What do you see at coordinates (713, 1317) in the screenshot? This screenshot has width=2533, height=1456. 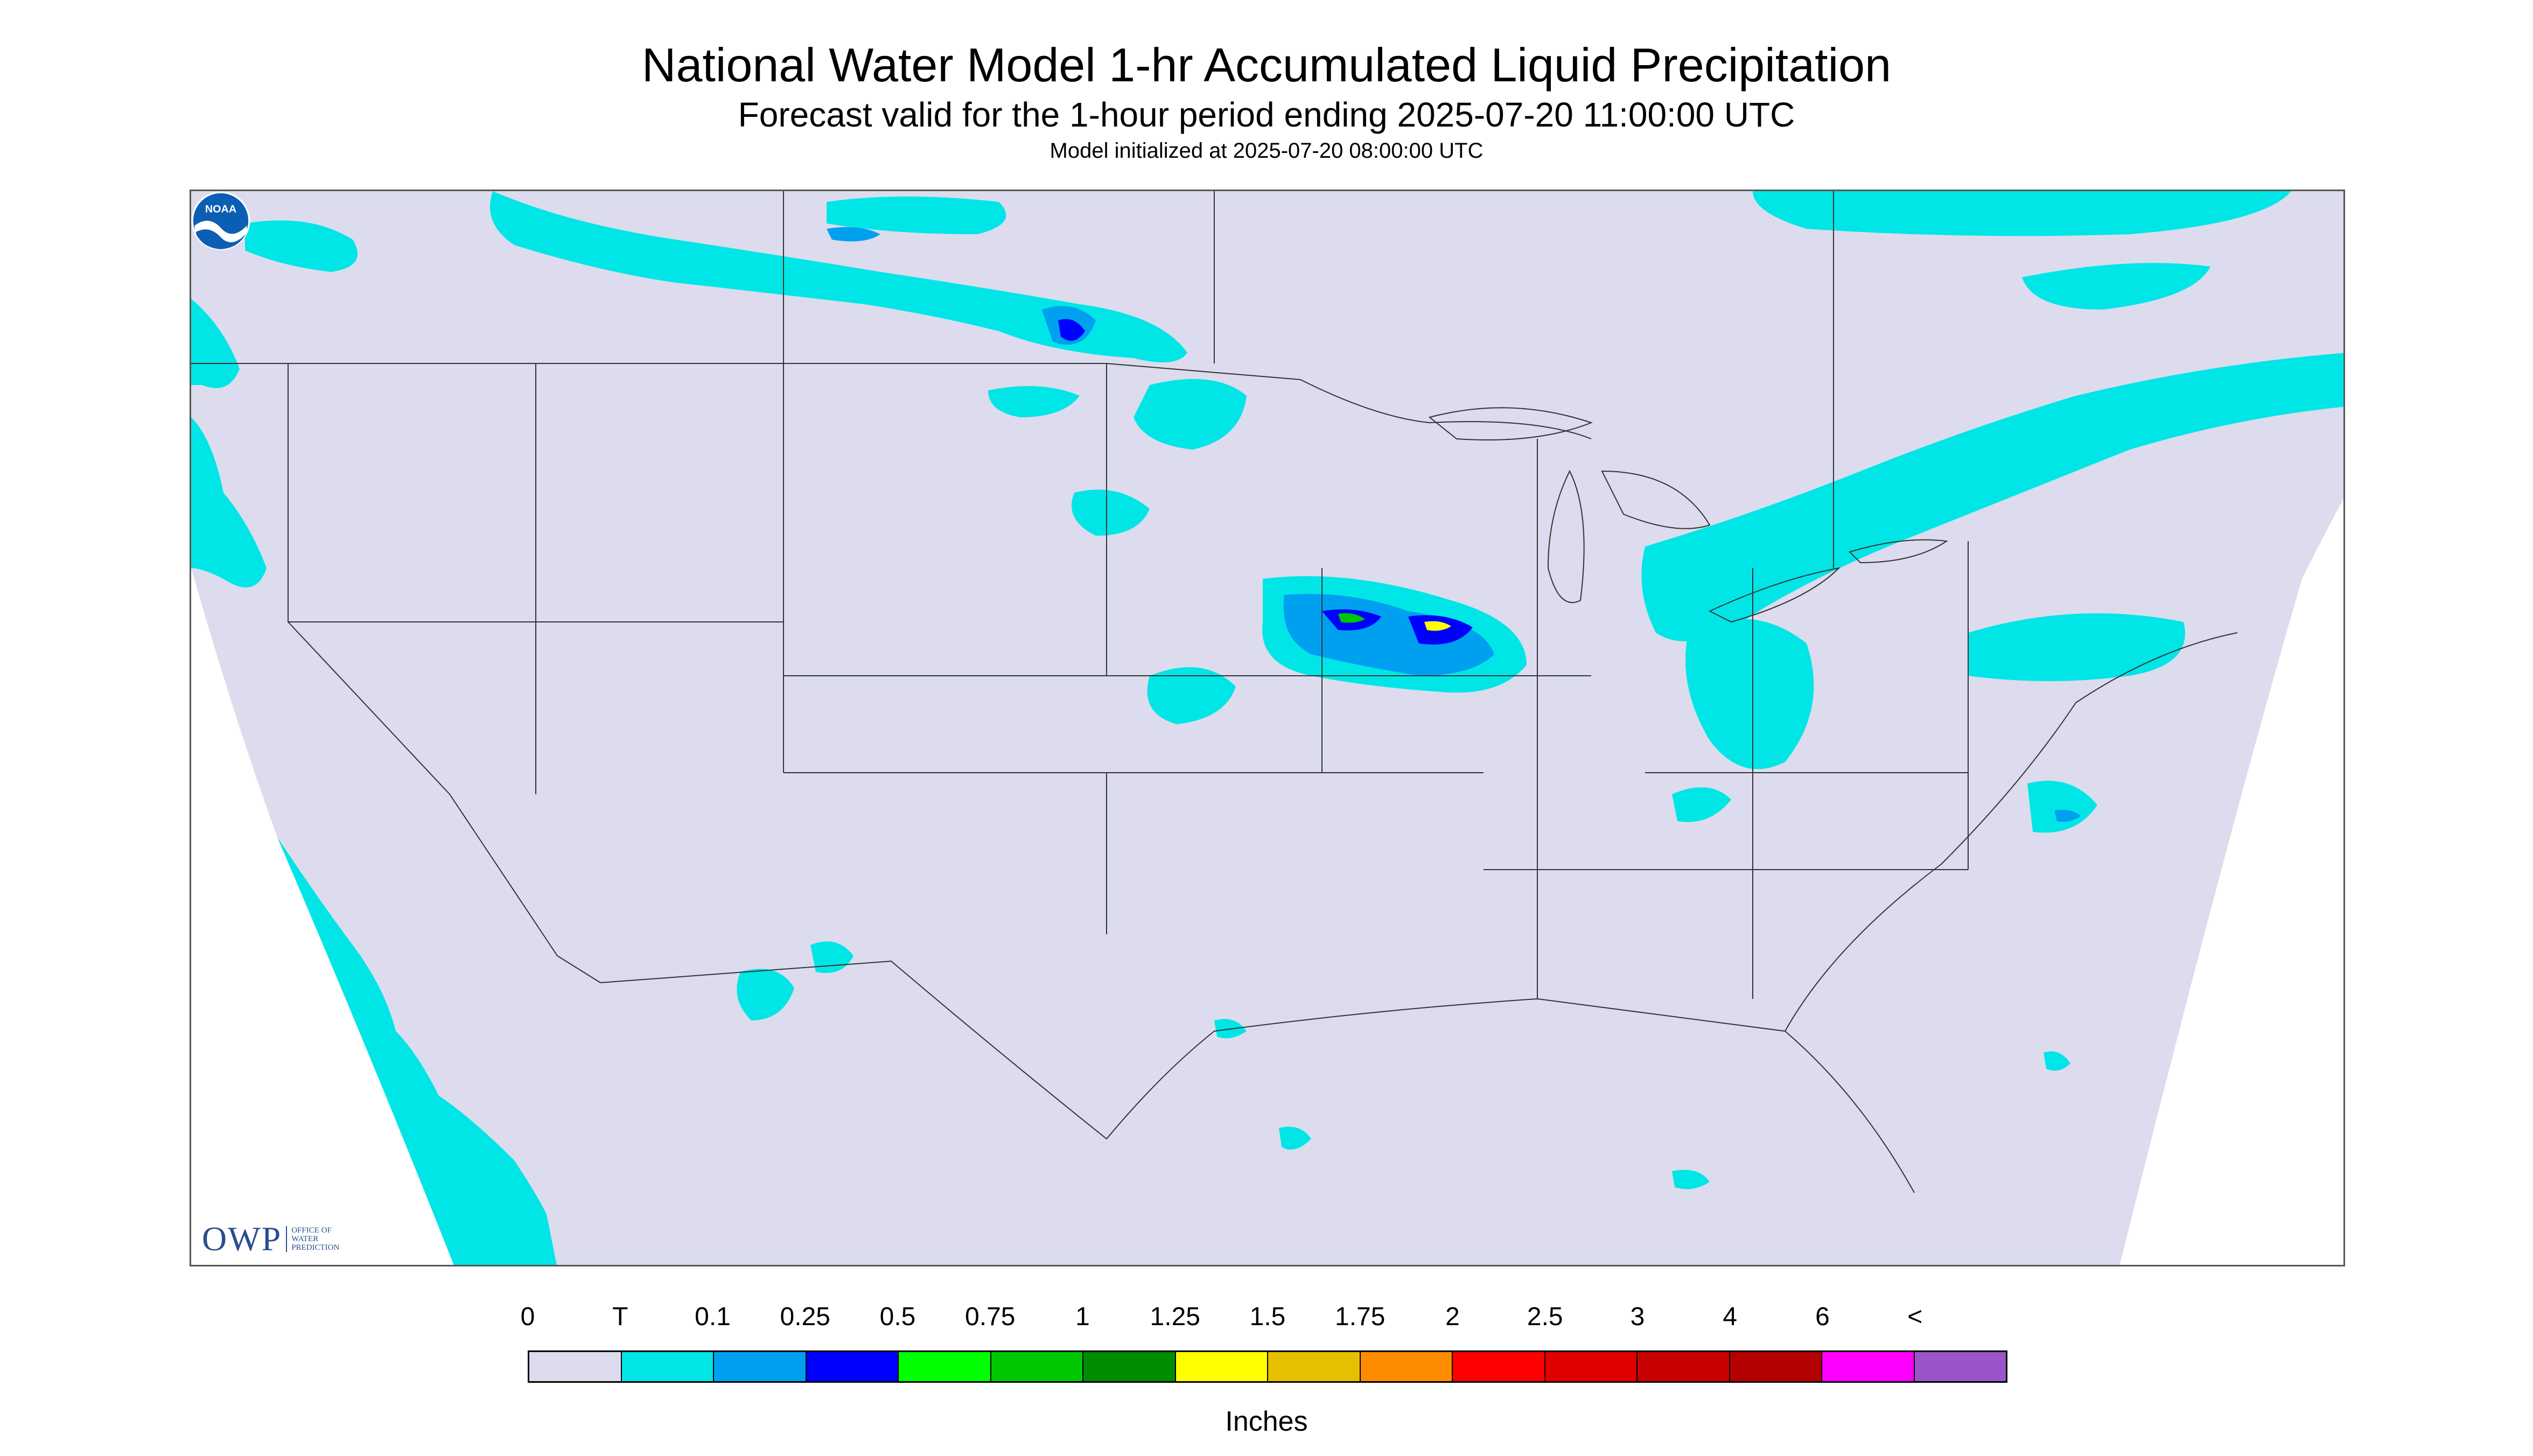 I see `legend-label: 0.1` at bounding box center [713, 1317].